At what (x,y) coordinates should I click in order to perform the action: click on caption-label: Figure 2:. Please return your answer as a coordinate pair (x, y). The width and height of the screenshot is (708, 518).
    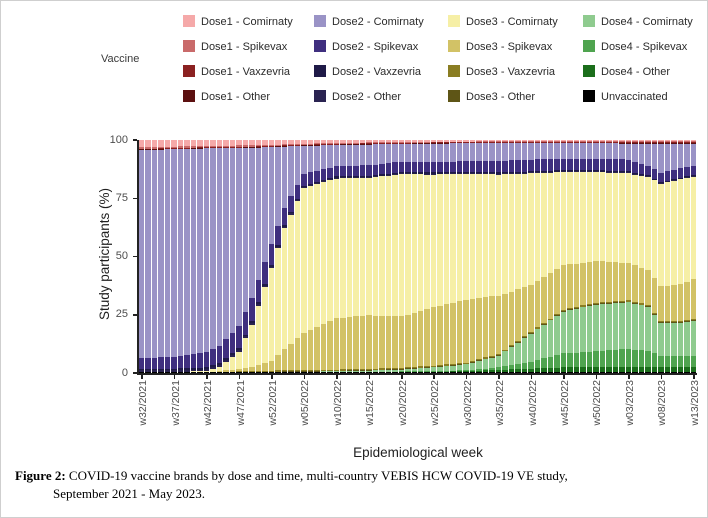
    Looking at the image, I should click on (40, 475).